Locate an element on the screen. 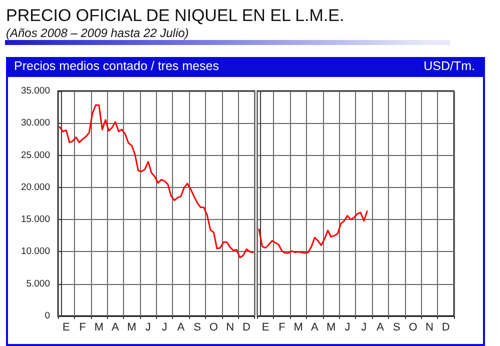 This screenshot has height=346, width=500. text: Precios medios contado / tres meses is located at coordinates (116, 66).